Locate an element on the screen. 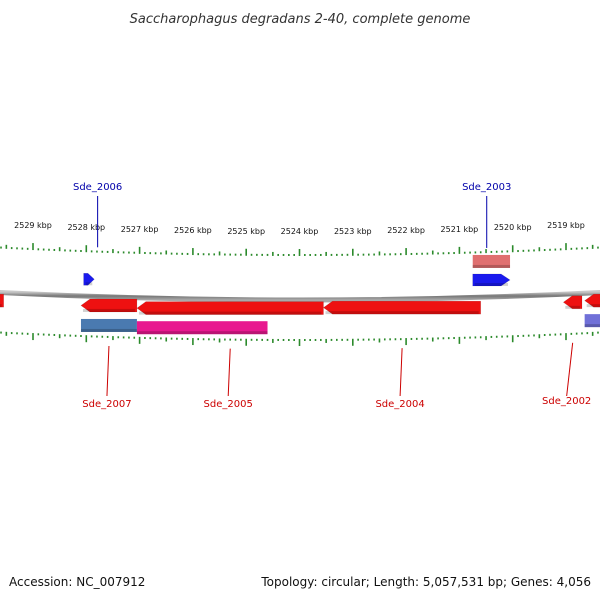 This screenshot has width=600, height=600. tick-label: 2522 kbp is located at coordinates (406, 230).